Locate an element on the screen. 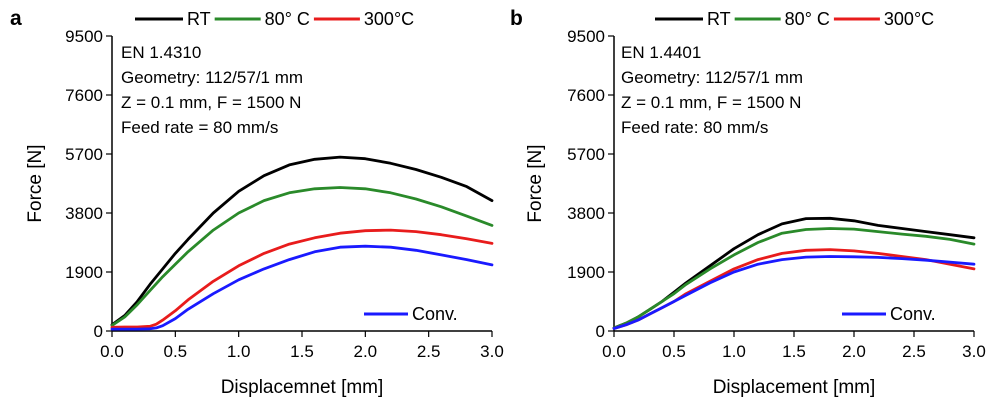 The width and height of the screenshot is (1003, 400). x-axis-label: Displacement [mm] is located at coordinates (794, 387).